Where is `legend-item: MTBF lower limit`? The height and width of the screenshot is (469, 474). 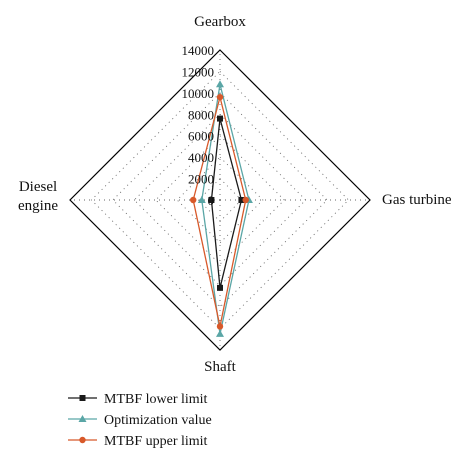 legend-item: MTBF lower limit is located at coordinates (138, 399).